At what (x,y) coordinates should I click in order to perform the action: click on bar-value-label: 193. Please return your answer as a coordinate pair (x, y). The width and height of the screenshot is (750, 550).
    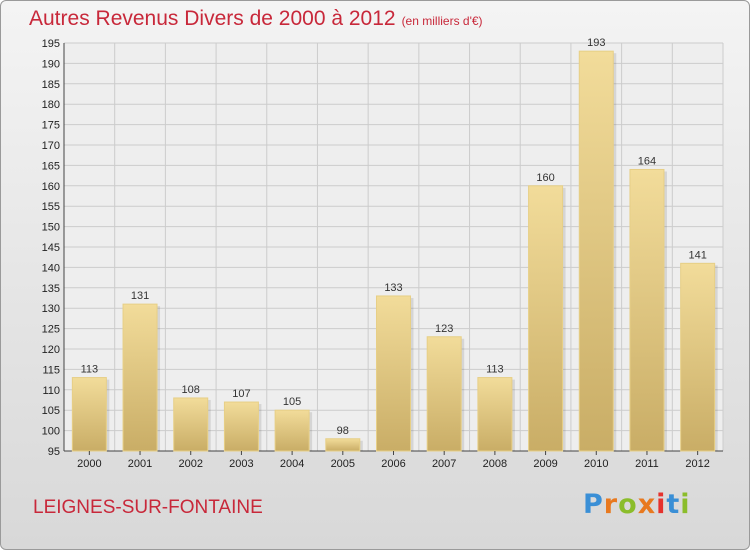
    Looking at the image, I should click on (596, 43).